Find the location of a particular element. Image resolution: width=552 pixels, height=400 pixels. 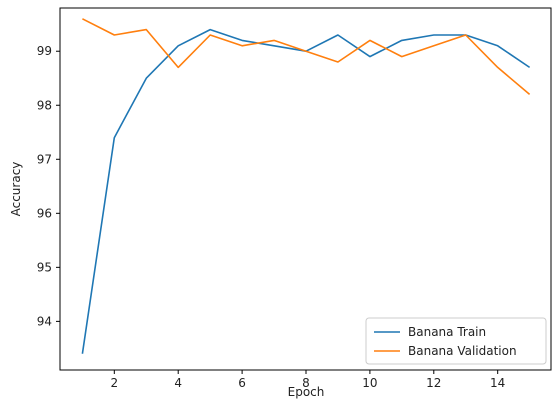

x-tick-label: 14 is located at coordinates (497, 383).